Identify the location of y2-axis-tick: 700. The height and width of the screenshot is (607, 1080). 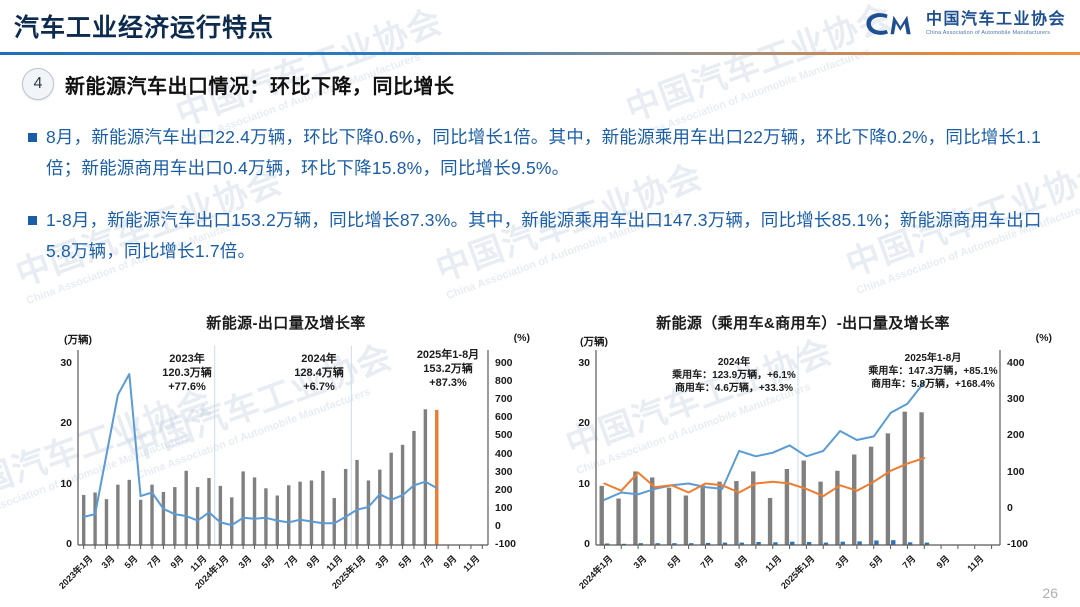
(504, 399).